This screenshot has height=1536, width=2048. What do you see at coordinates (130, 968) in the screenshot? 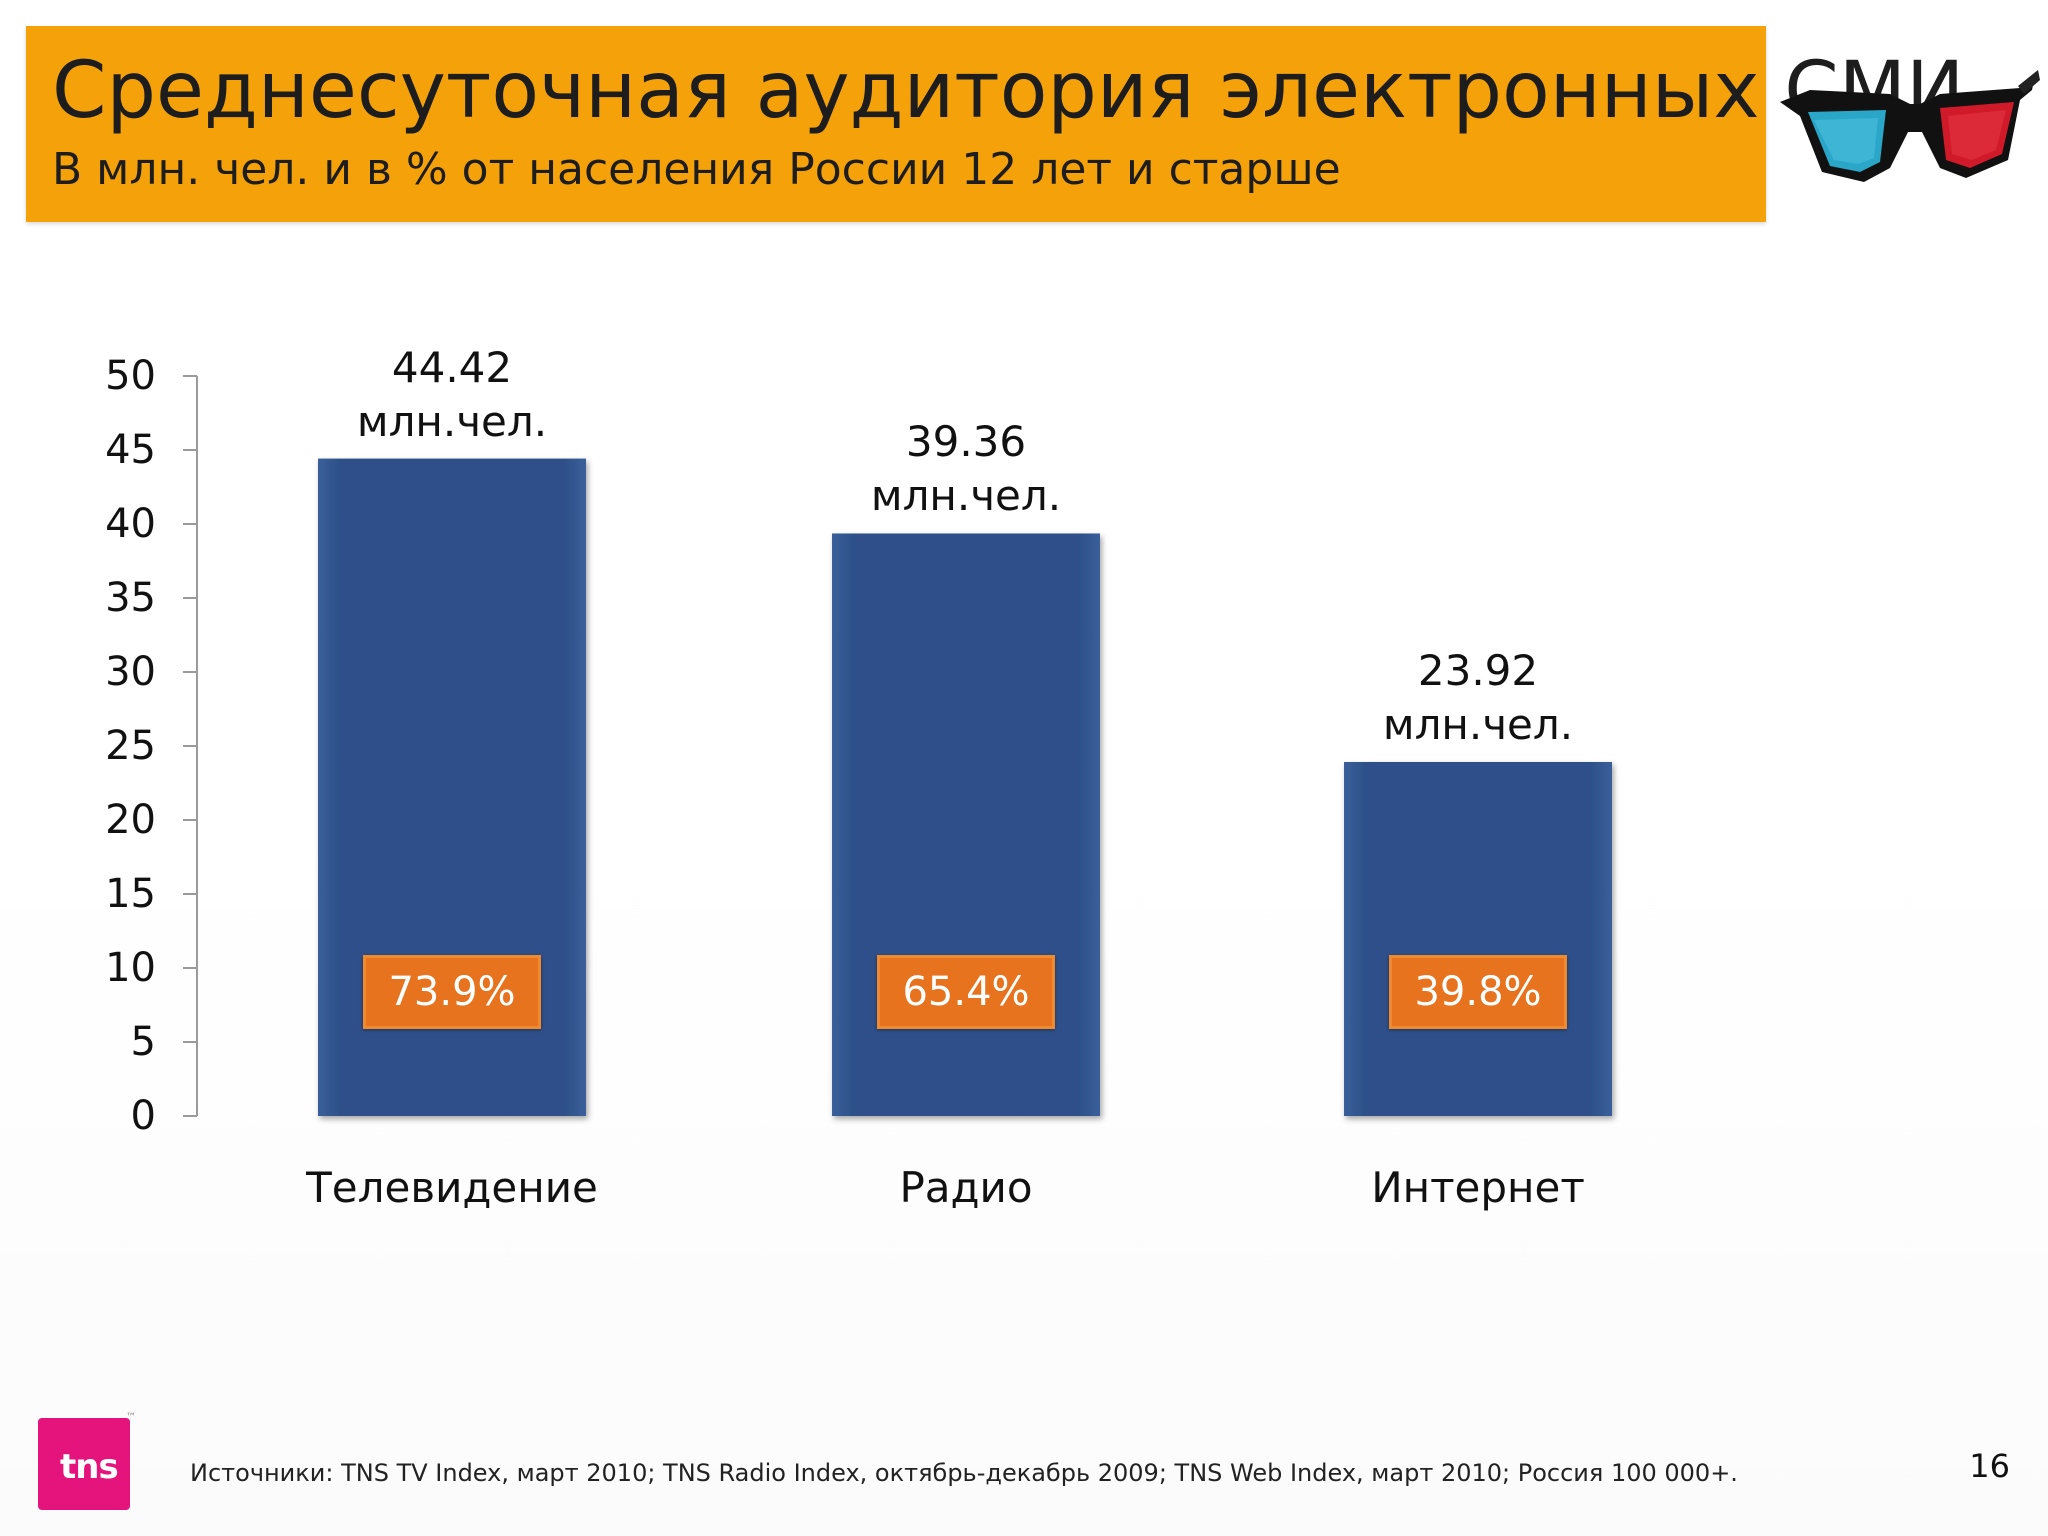
I see `y-tick-label: 10` at bounding box center [130, 968].